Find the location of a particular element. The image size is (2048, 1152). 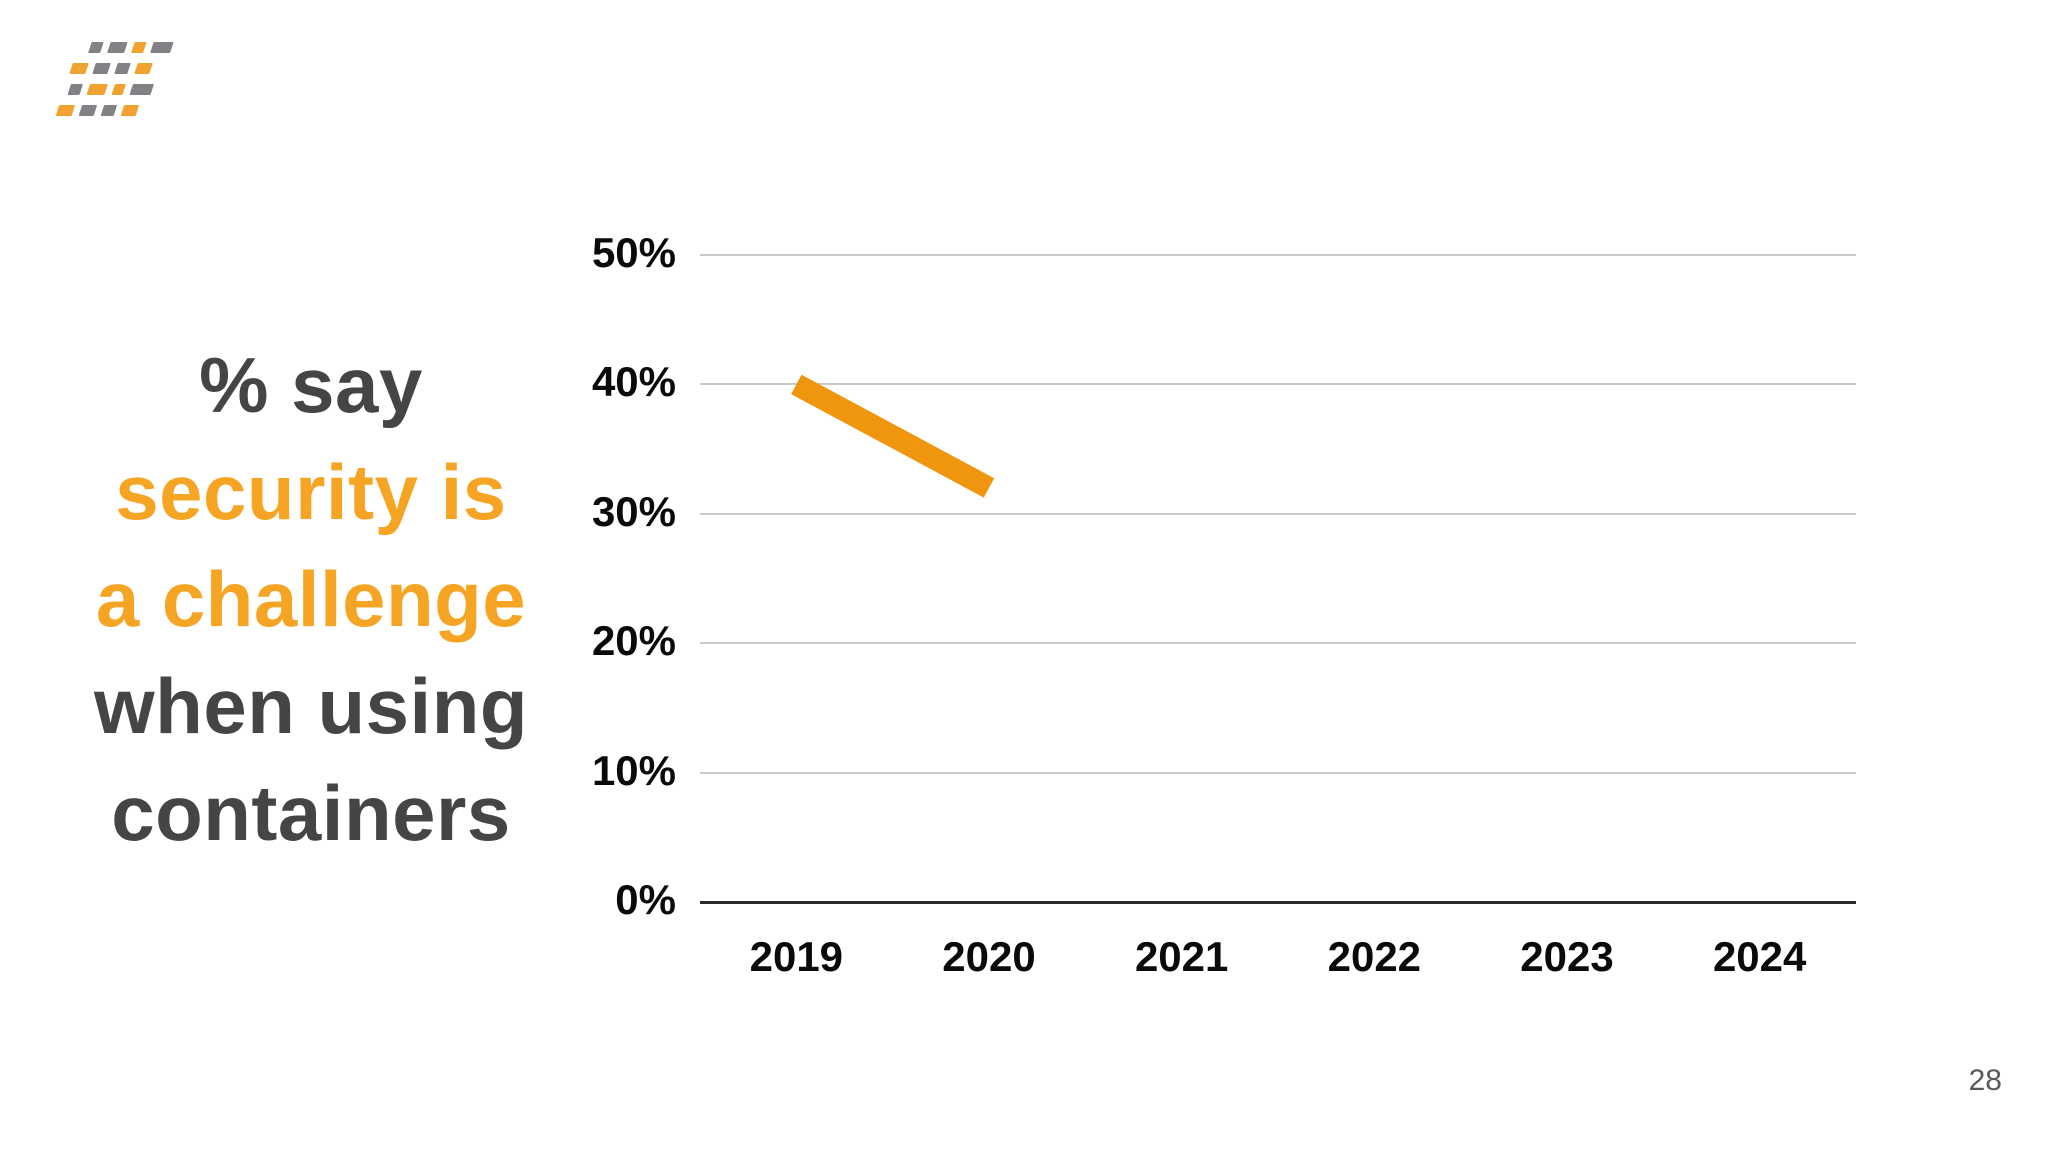

y-tick-label-40: 40% is located at coordinates (633, 382).